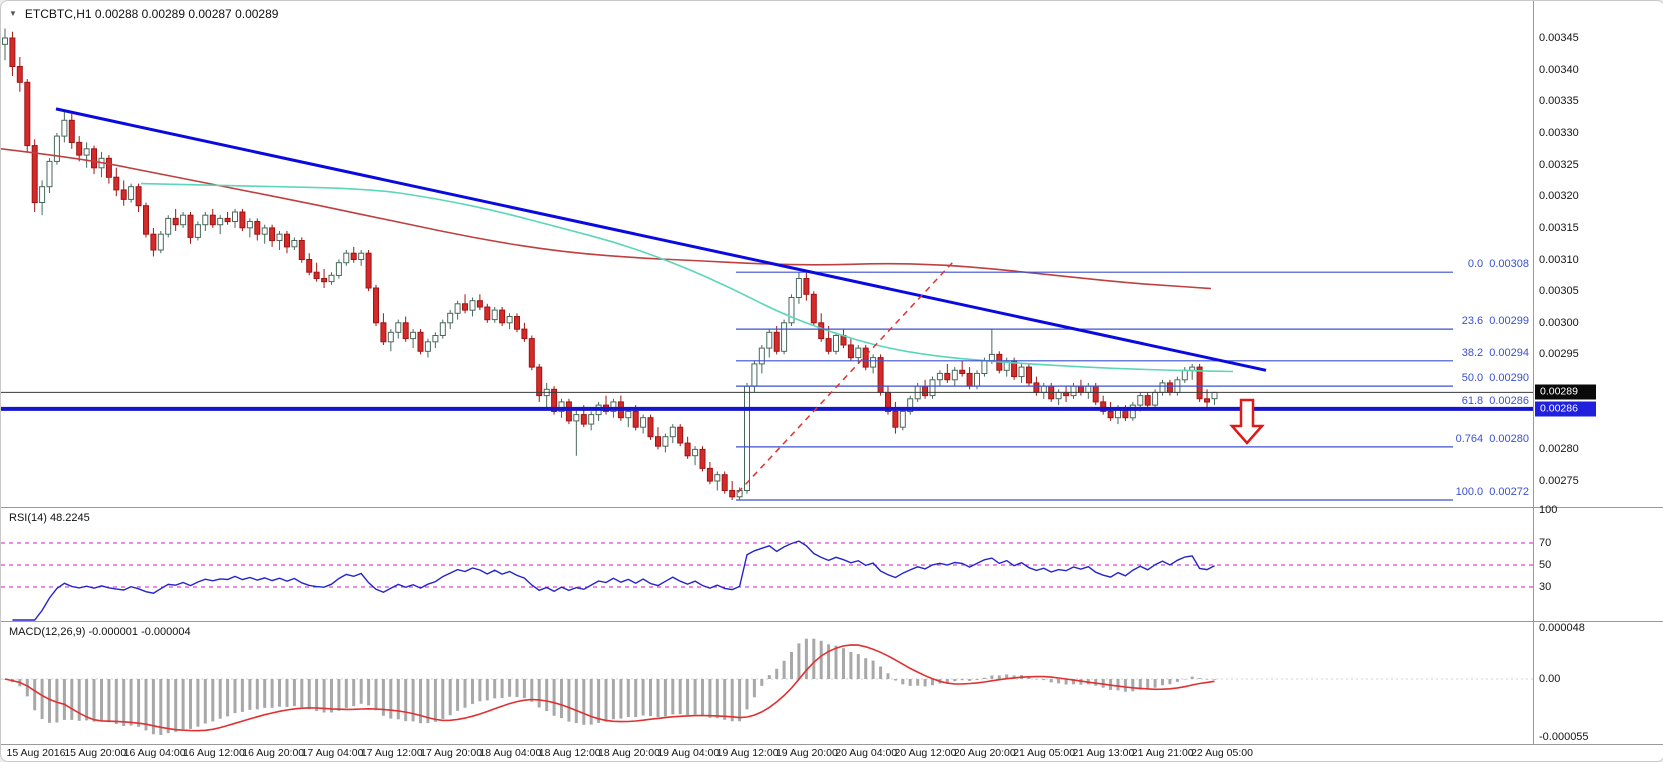 This screenshot has width=1663, height=762. What do you see at coordinates (49, 518) in the screenshot?
I see `rsi-label: RSI(14) 48.2245` at bounding box center [49, 518].